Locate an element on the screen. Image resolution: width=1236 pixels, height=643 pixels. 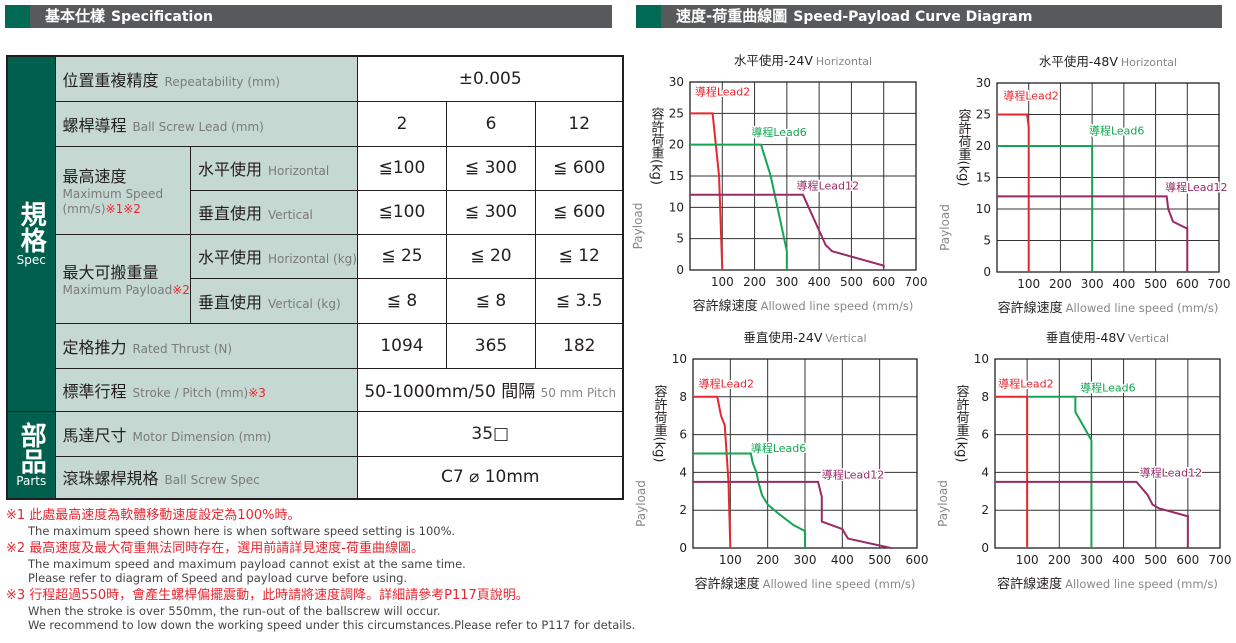
speed-horizontal-label: 水平使用 Horizontal is located at coordinates (273, 168).